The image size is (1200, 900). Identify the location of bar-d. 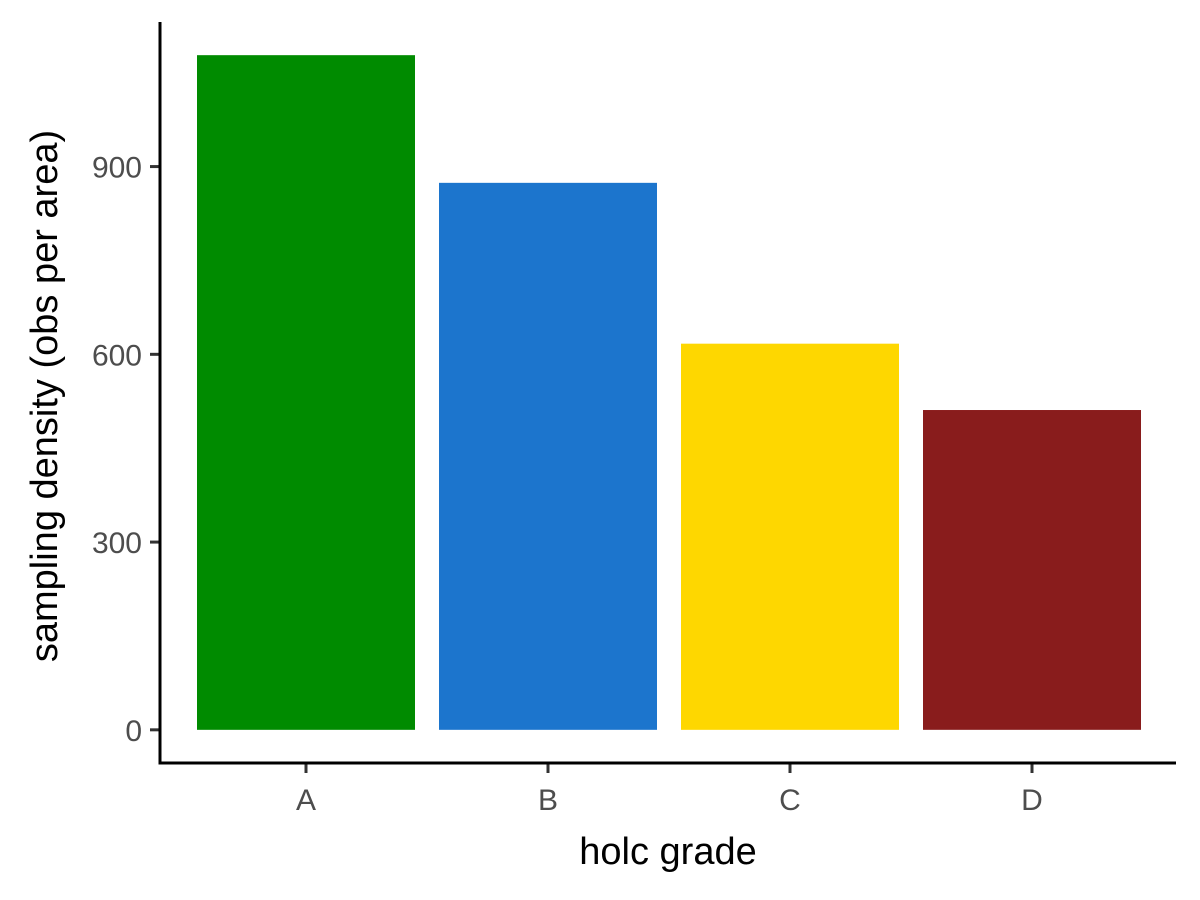
(1032, 570).